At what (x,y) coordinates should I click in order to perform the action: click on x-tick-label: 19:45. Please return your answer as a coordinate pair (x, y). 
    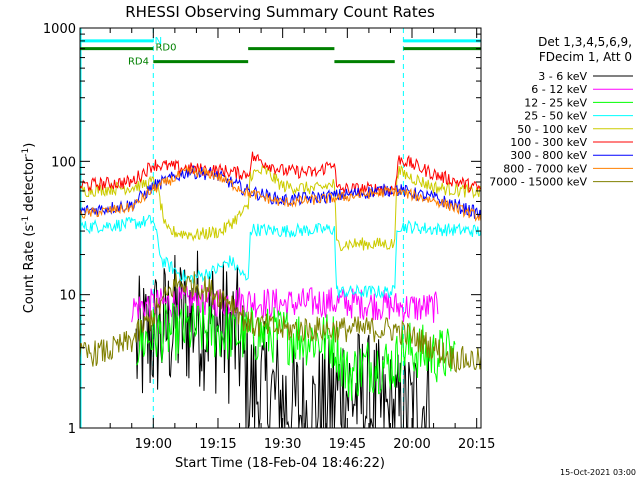
    Looking at the image, I should click on (347, 444).